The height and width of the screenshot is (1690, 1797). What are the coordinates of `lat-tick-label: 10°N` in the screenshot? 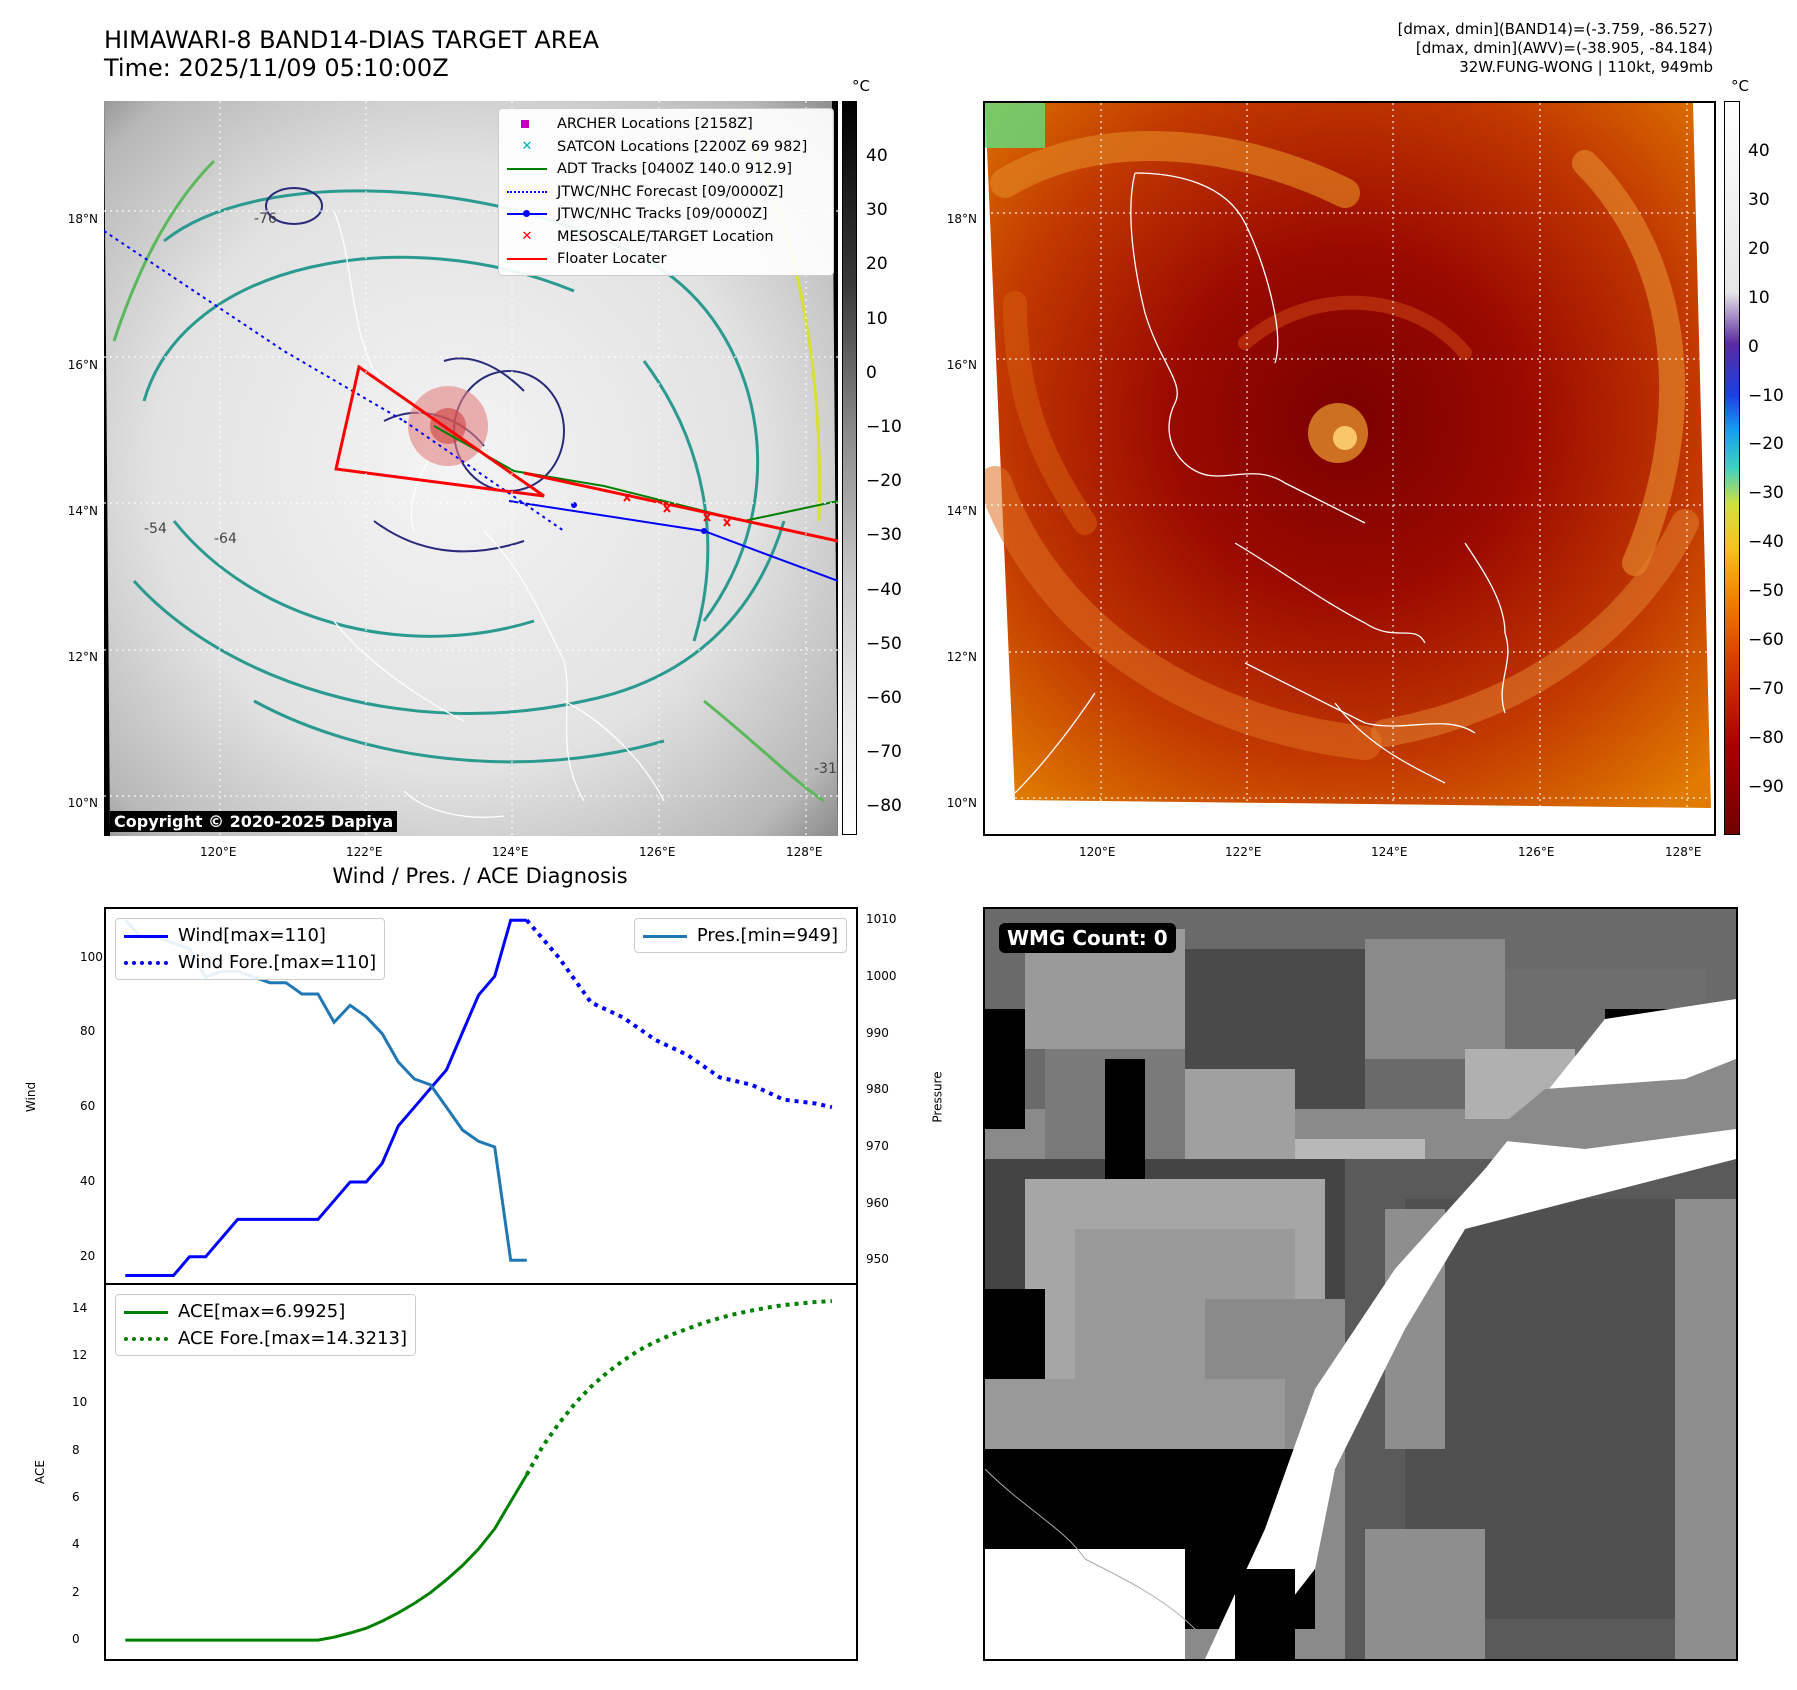 It's located at (82, 803).